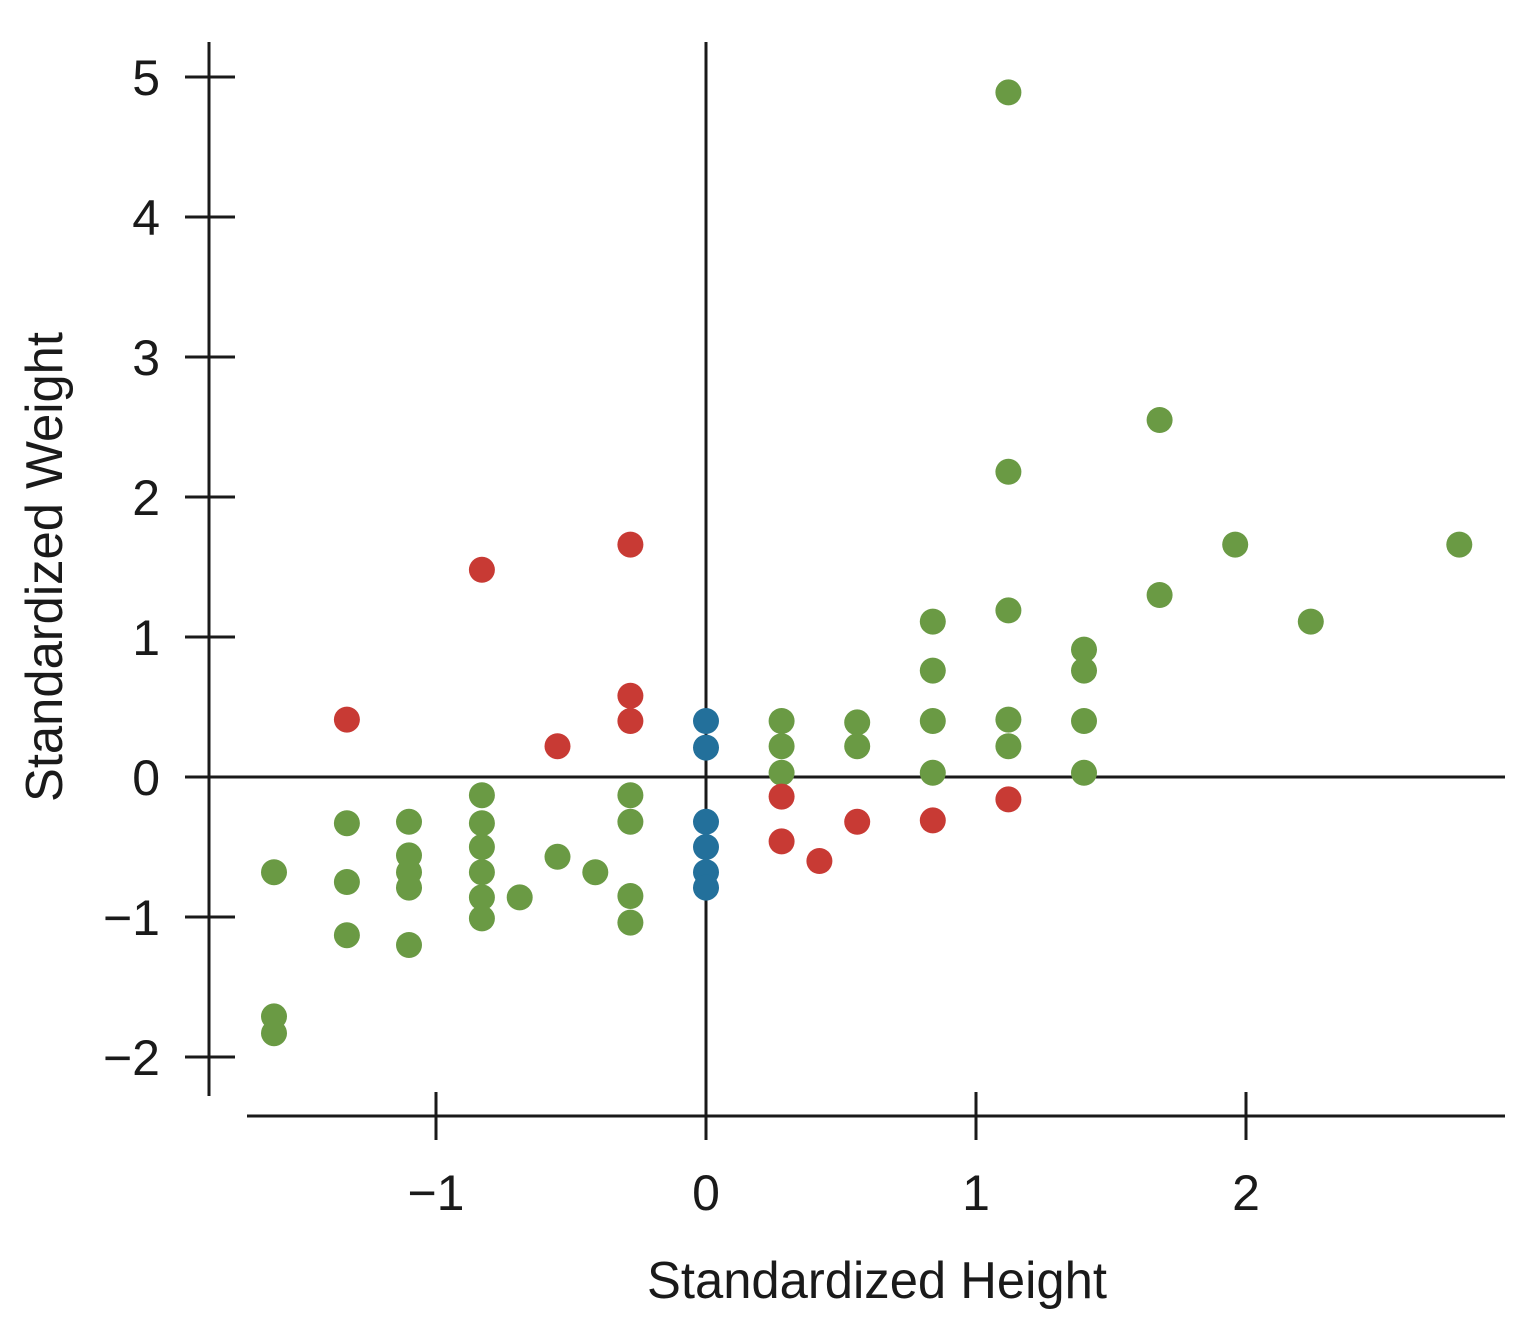 The width and height of the screenshot is (1520, 1318). I want to click on y-tick-label: 3, so click(146, 358).